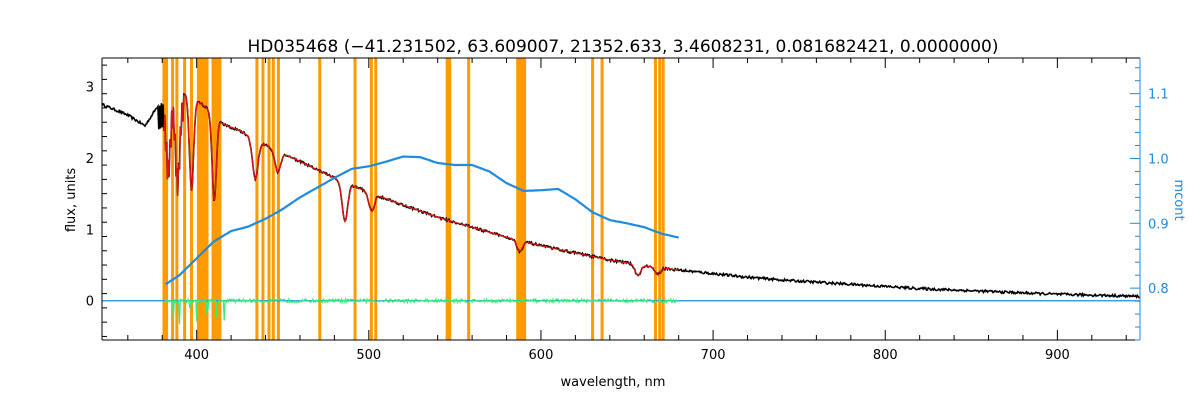 This screenshot has width=1200, height=404. What do you see at coordinates (541, 355) in the screenshot?
I see `x-tick-label: 600` at bounding box center [541, 355].